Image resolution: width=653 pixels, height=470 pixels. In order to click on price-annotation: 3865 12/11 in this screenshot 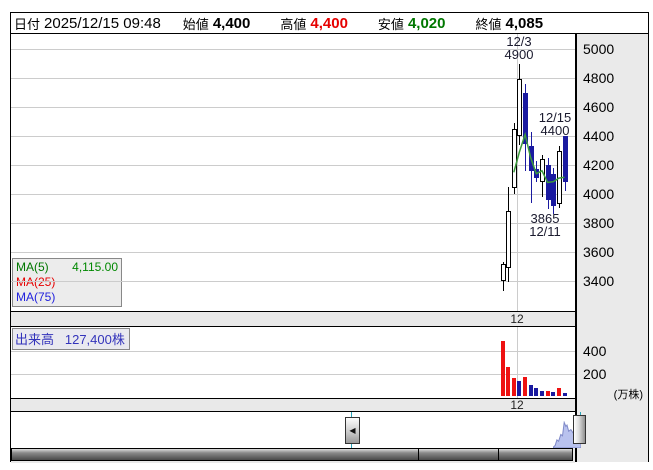, I will do `click(545, 225)`.